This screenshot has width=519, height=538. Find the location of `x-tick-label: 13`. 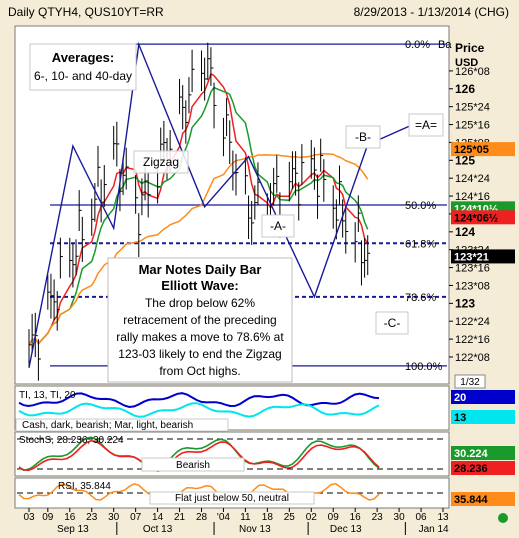

x-tick-label: 13 is located at coordinates (443, 517).